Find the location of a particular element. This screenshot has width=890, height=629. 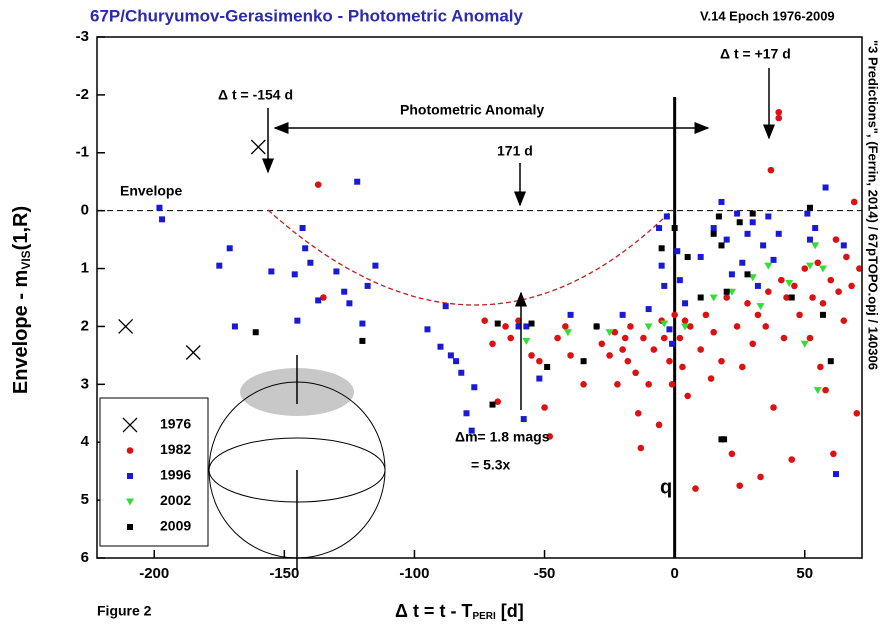

x-tick-label: 0 is located at coordinates (674, 573).